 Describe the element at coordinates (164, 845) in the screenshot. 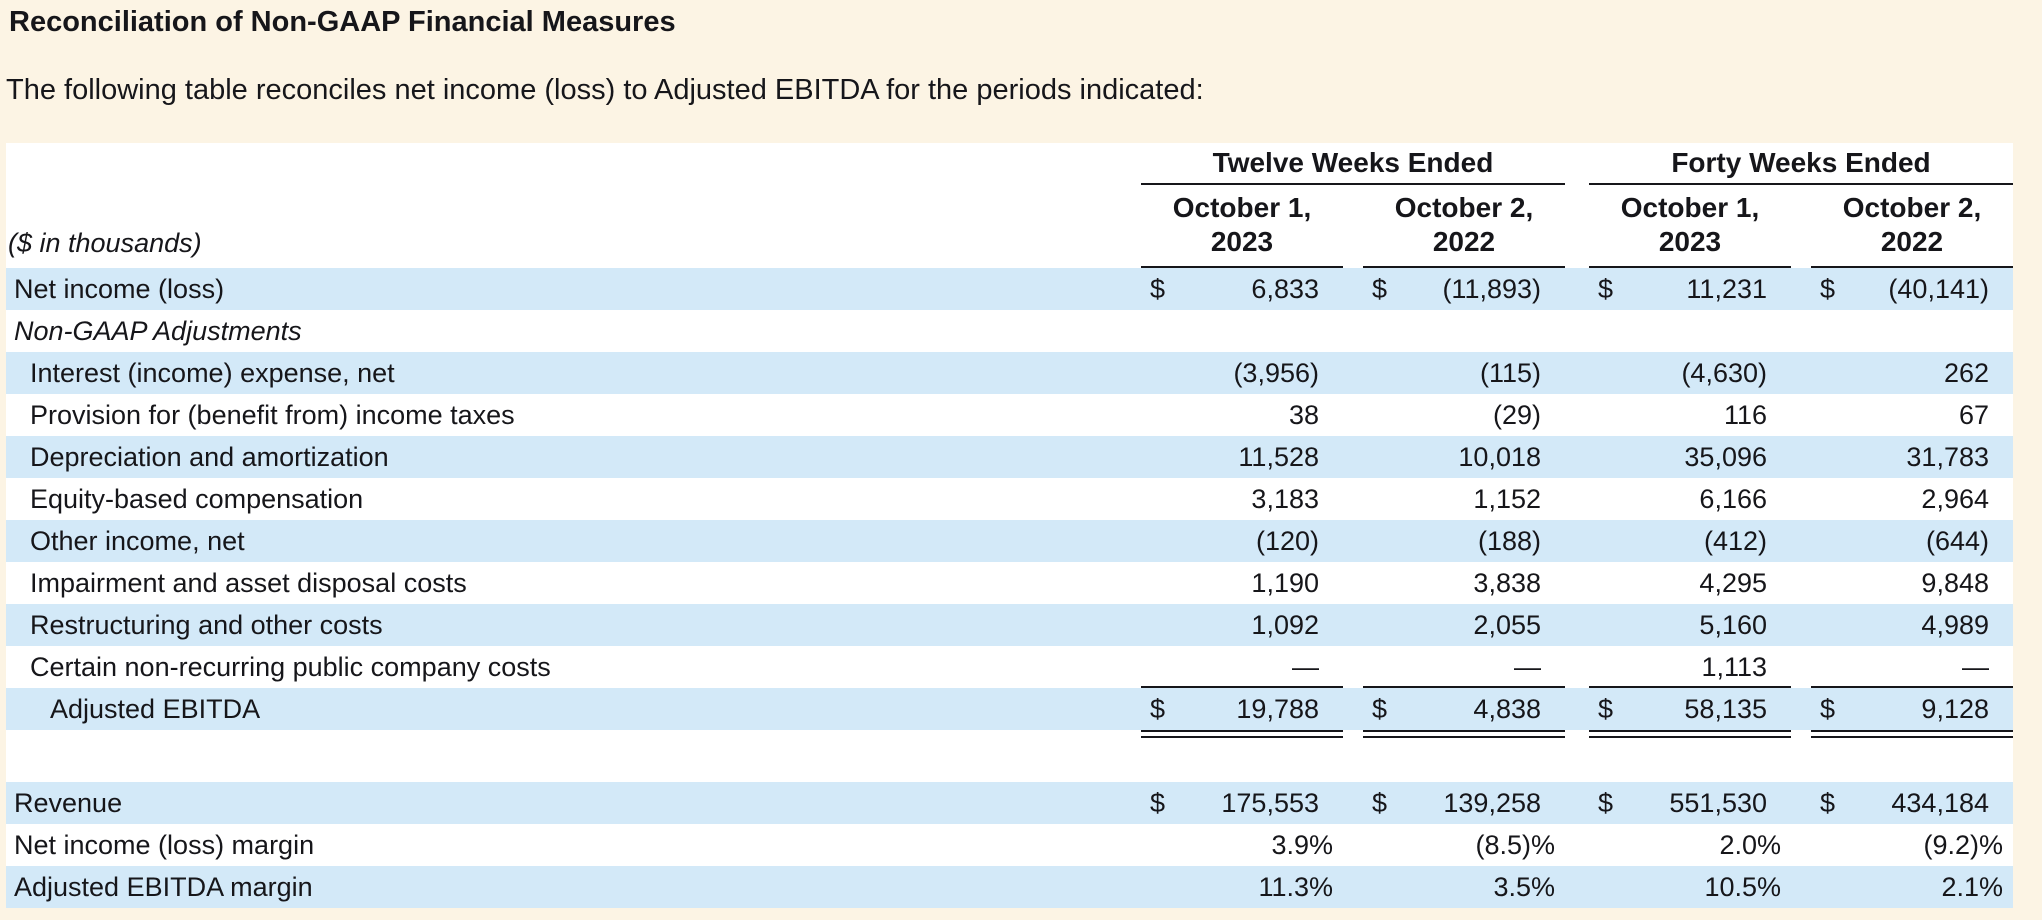

I see `row-label: Net income (loss) margin` at that location.